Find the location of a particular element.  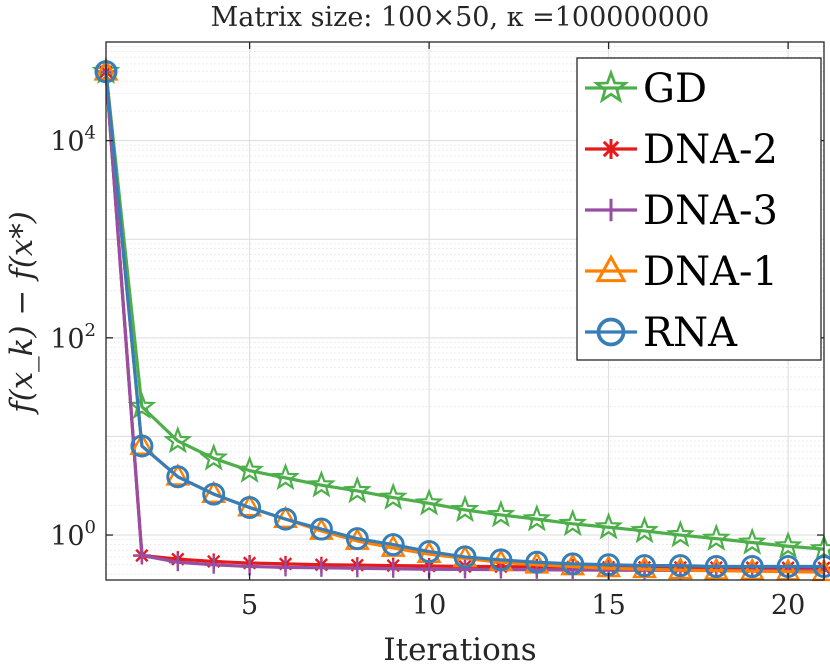

legend: GD DNA-2 DNA-3 DNA-1 RNA is located at coordinates (699, 209).